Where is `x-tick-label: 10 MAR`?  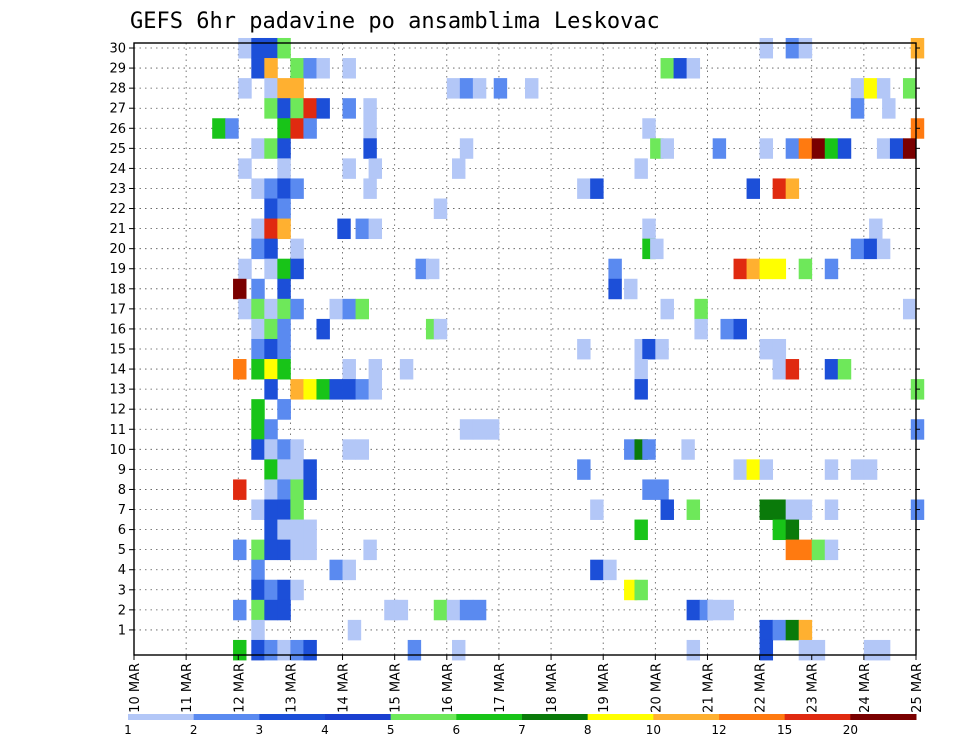 x-tick-label: 10 MAR is located at coordinates (135, 688).